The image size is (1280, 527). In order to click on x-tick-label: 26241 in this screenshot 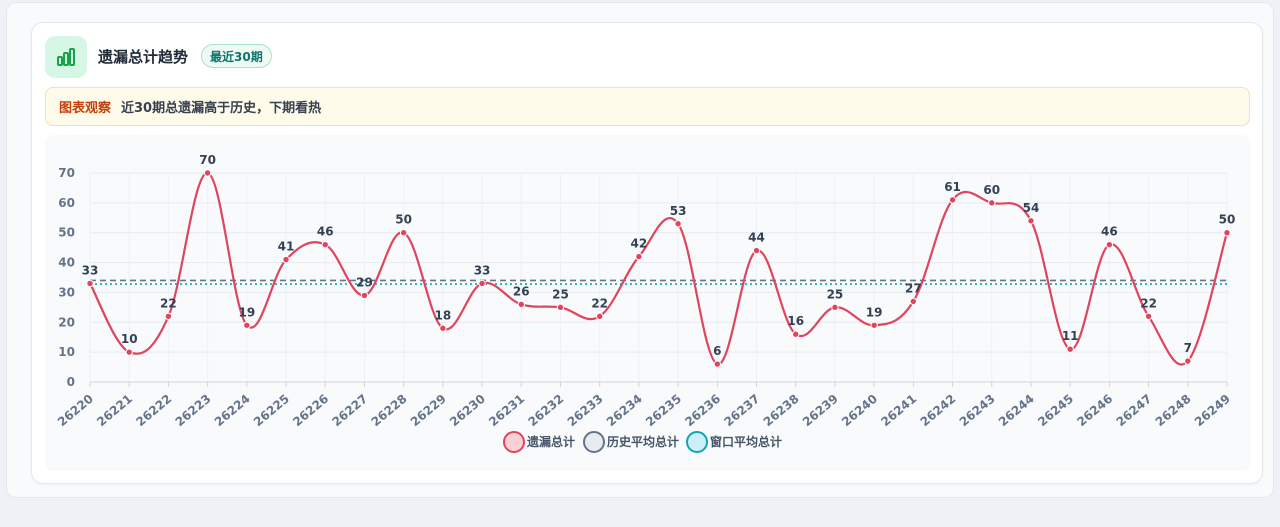, I will do `click(898, 411)`.